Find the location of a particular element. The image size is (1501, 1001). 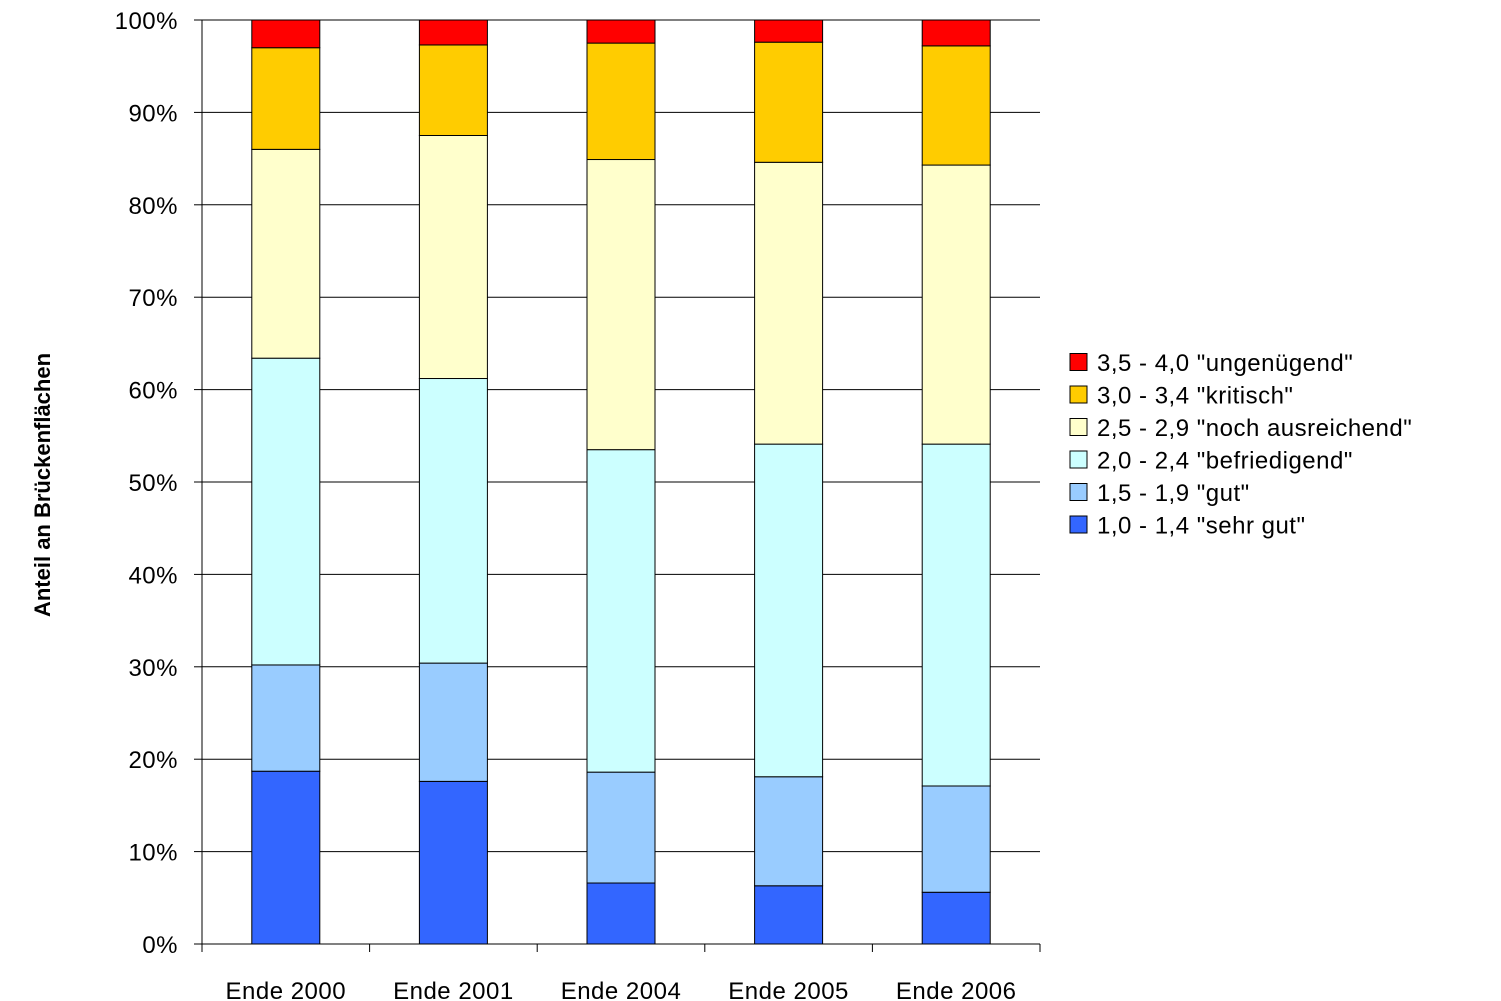

x-tick-label: Ende 2001 is located at coordinates (453, 989).